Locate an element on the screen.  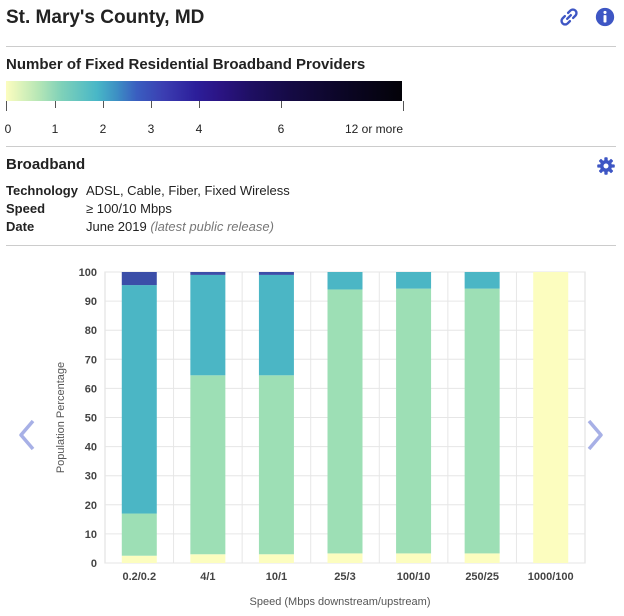
info-value: June 2019 is located at coordinates (116, 226).